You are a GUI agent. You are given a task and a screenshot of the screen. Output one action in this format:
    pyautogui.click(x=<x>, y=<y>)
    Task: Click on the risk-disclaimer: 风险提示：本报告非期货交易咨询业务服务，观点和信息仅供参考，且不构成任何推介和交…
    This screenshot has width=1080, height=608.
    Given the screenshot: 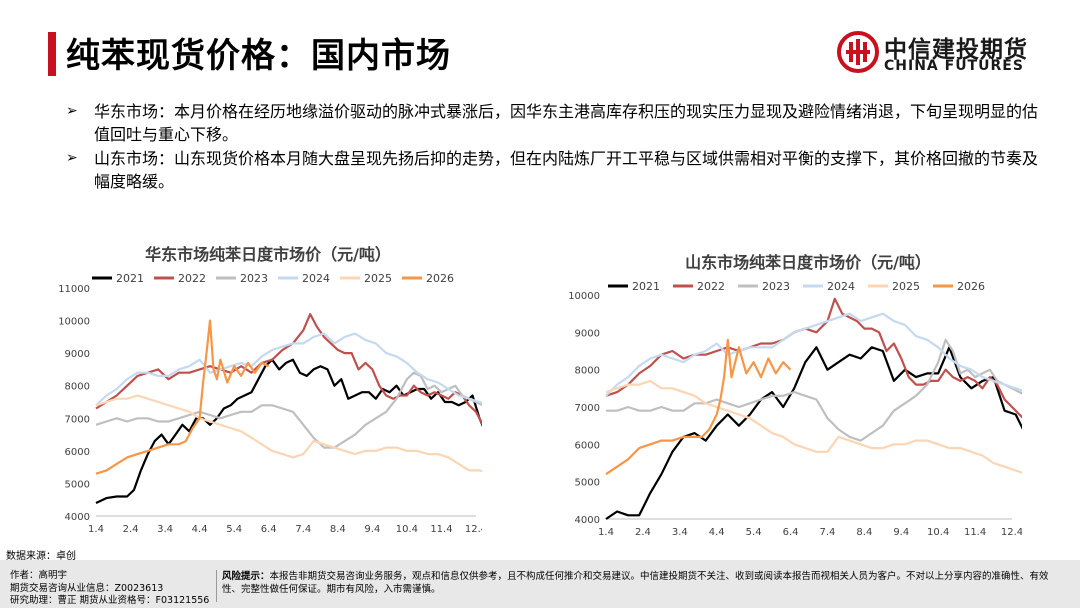 What is the action you would take?
    pyautogui.click(x=642, y=583)
    